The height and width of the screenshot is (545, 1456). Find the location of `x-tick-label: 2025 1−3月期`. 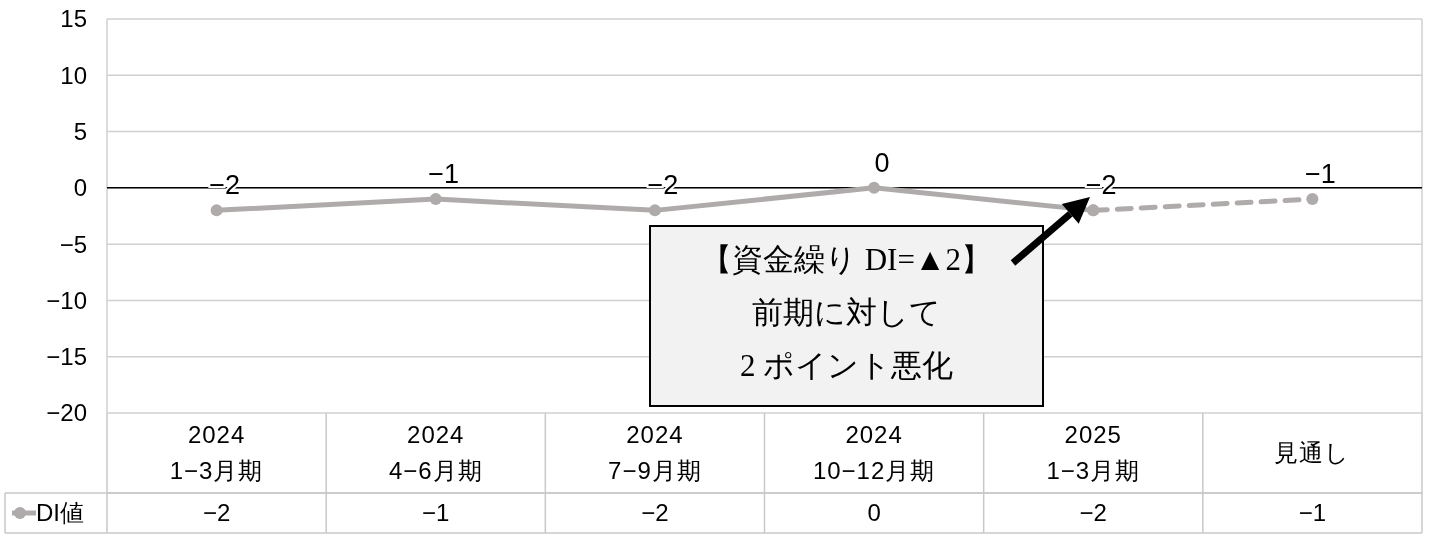

x-tick-label: 2025 1−3月期 is located at coordinates (1093, 453).